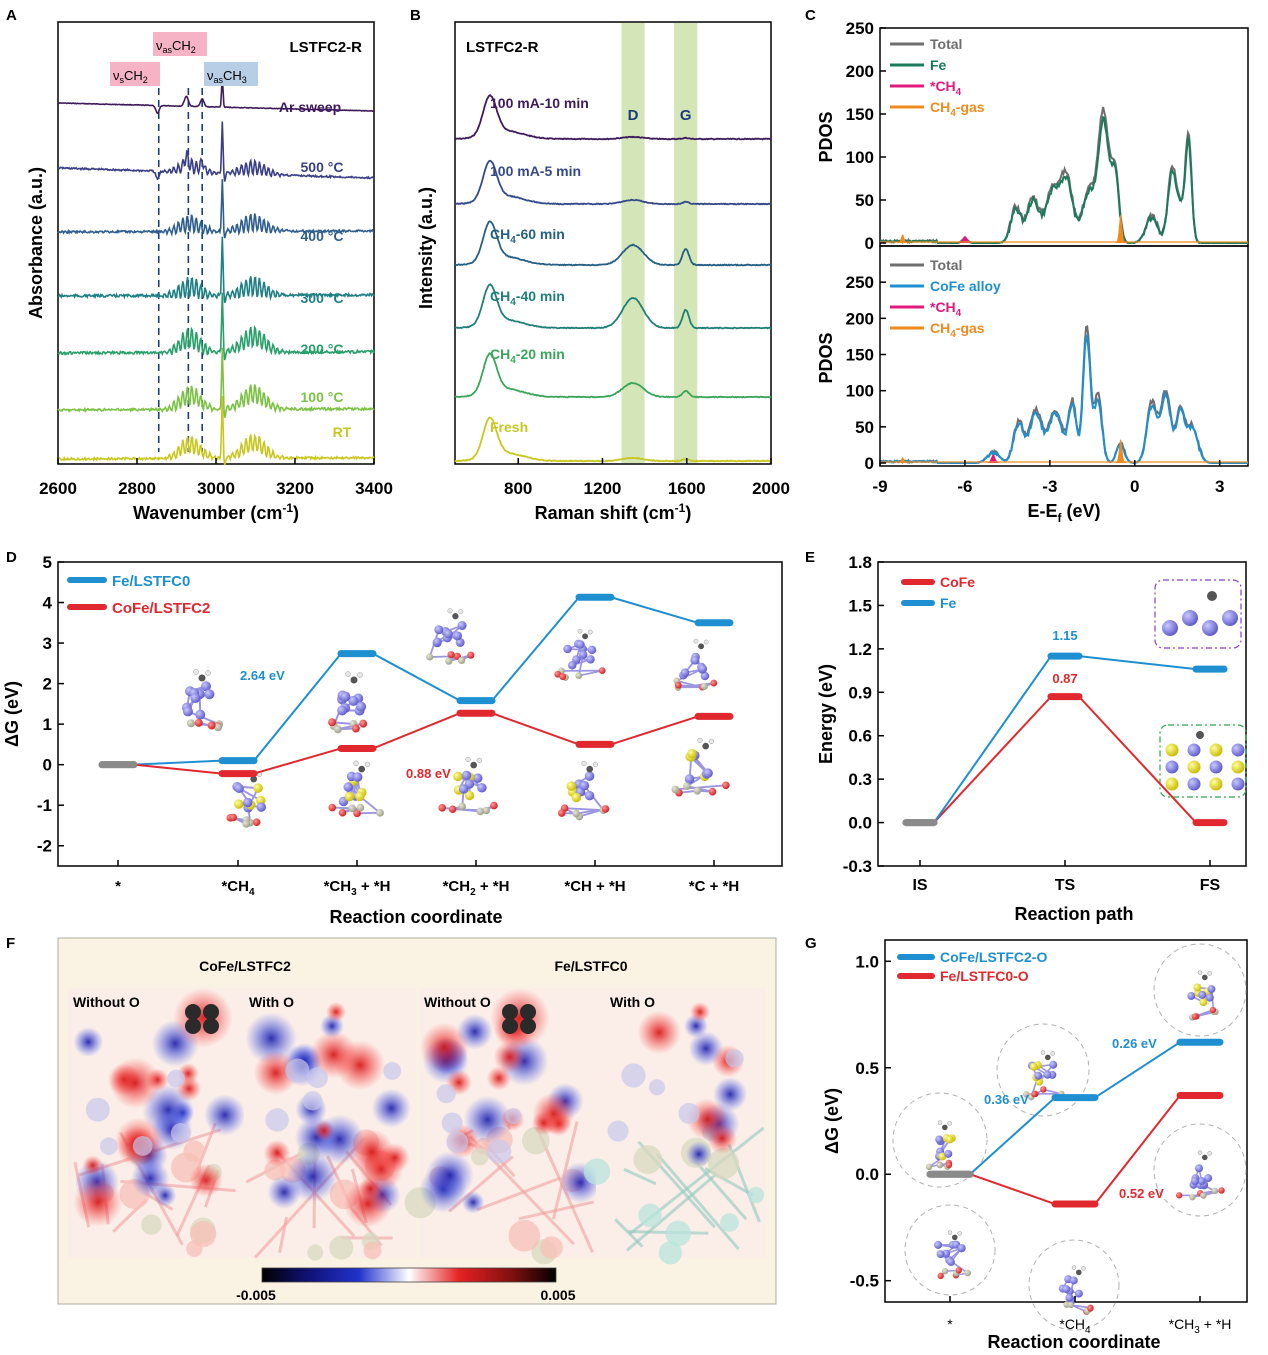 This screenshot has height=1355, width=1268. I want to click on panel-f-group-cofe: CoFe/LSTFC2, so click(245, 966).